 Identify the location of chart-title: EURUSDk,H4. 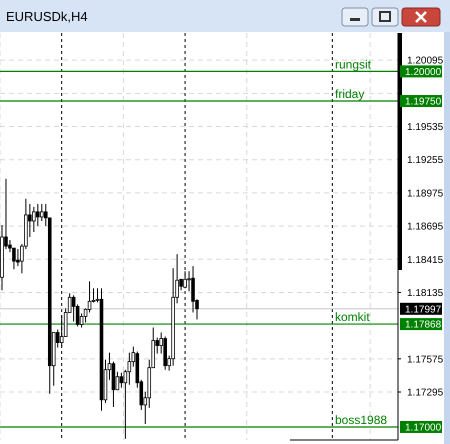
(47, 16).